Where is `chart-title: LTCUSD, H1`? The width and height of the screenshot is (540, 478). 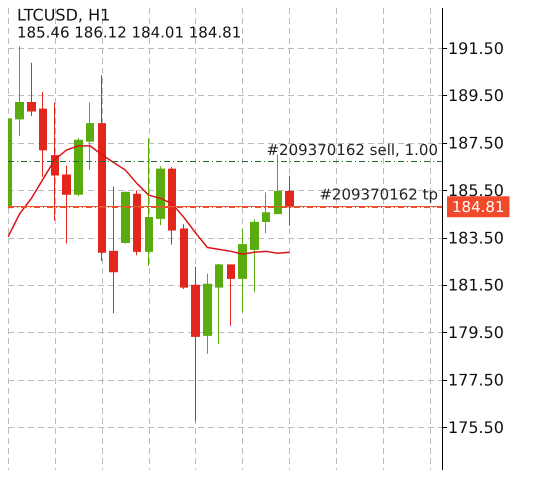
chart-title: LTCUSD, H1 is located at coordinates (63, 15).